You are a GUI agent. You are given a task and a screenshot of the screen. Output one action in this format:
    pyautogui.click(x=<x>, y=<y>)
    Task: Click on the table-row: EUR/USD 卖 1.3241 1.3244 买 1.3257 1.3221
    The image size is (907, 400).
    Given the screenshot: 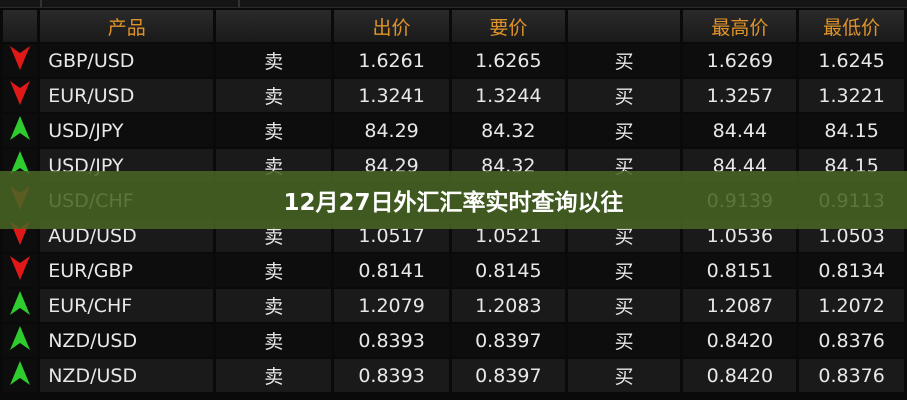 What is the action you would take?
    pyautogui.click(x=453, y=95)
    